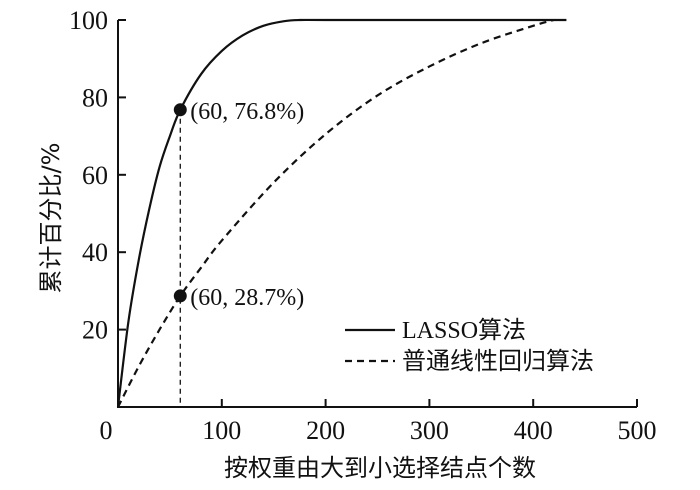 The width and height of the screenshot is (700, 490). Describe the element at coordinates (95, 330) in the screenshot. I see `y-tick-label: 20` at that location.